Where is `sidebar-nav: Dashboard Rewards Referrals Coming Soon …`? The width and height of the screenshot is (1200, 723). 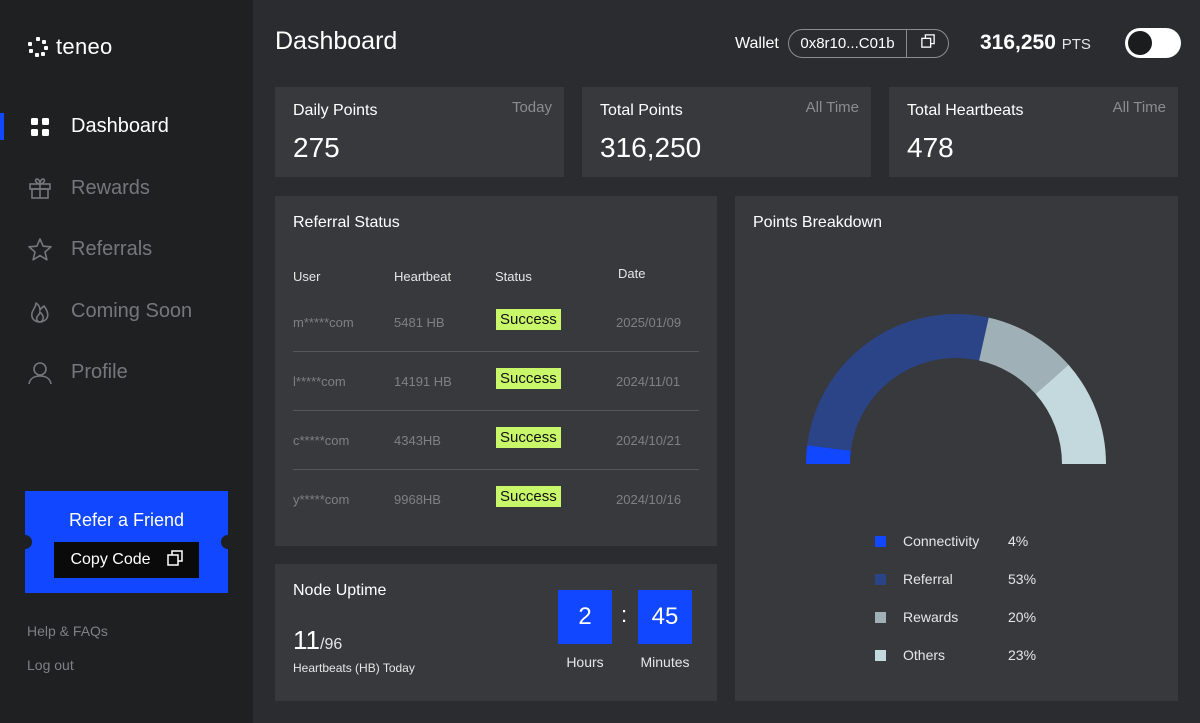 sidebar-nav: Dashboard Rewards Referrals Coming Soon … is located at coordinates (126, 250).